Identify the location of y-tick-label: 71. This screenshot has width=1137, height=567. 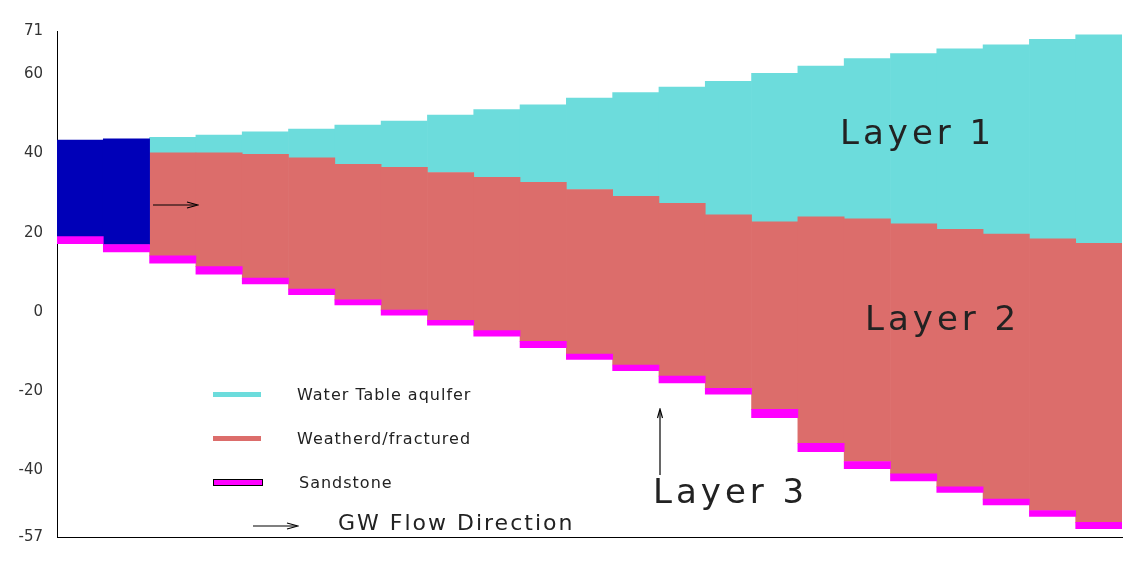
(33, 29).